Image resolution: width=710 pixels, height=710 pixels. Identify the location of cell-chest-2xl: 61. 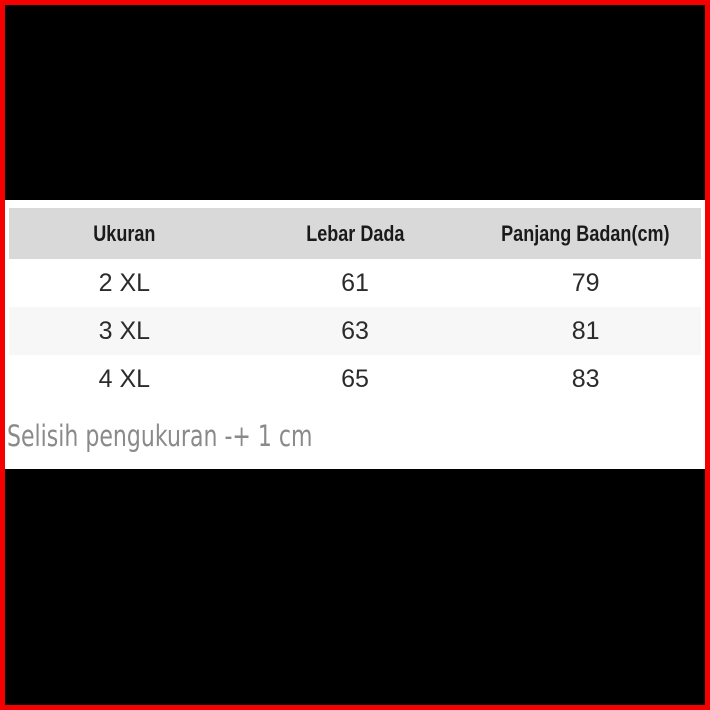
(355, 282).